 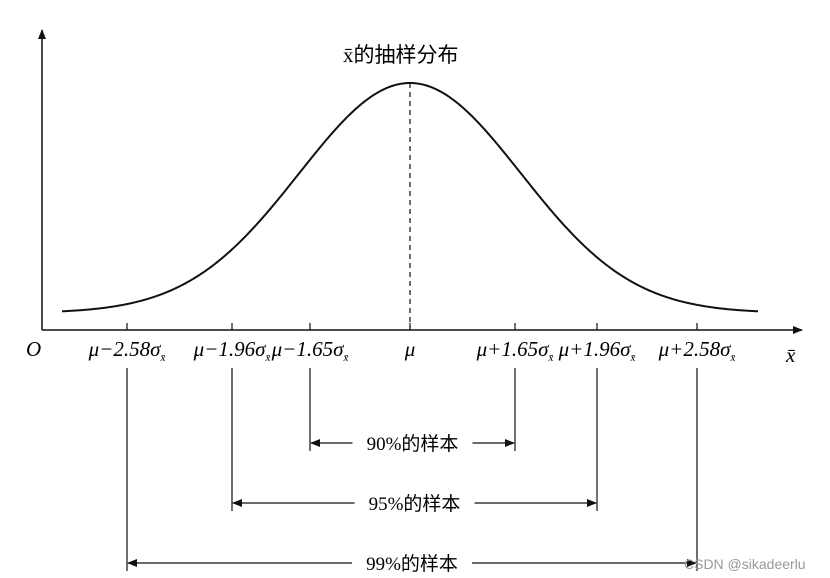 I want to click on tick-text: μ−1.96σ, so click(x=230, y=349).